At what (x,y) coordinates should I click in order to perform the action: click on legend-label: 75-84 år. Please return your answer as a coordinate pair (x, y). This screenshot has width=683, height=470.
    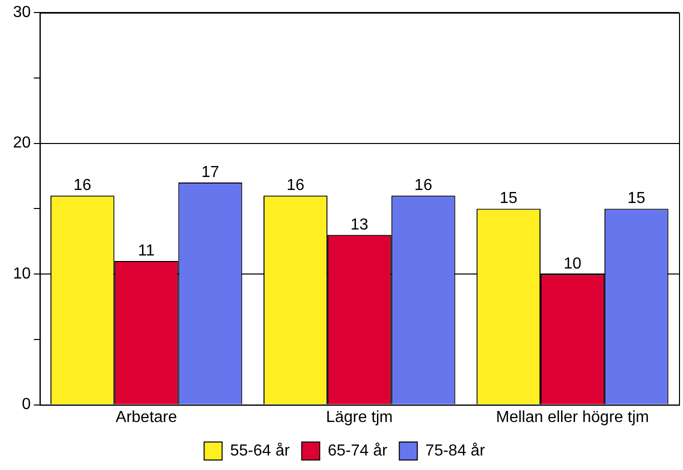
    Looking at the image, I should click on (455, 451).